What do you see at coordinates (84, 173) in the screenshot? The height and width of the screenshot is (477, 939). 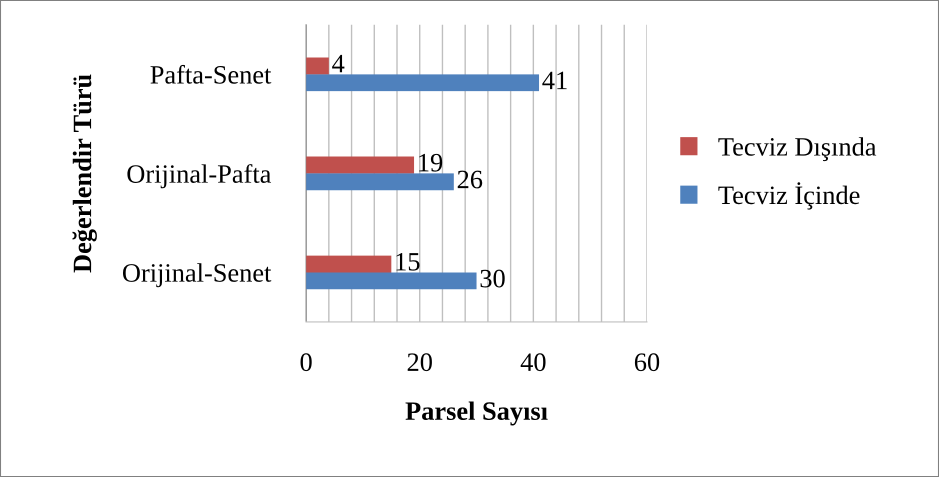 I see `y-axis-title: Değerlendir Türü` at bounding box center [84, 173].